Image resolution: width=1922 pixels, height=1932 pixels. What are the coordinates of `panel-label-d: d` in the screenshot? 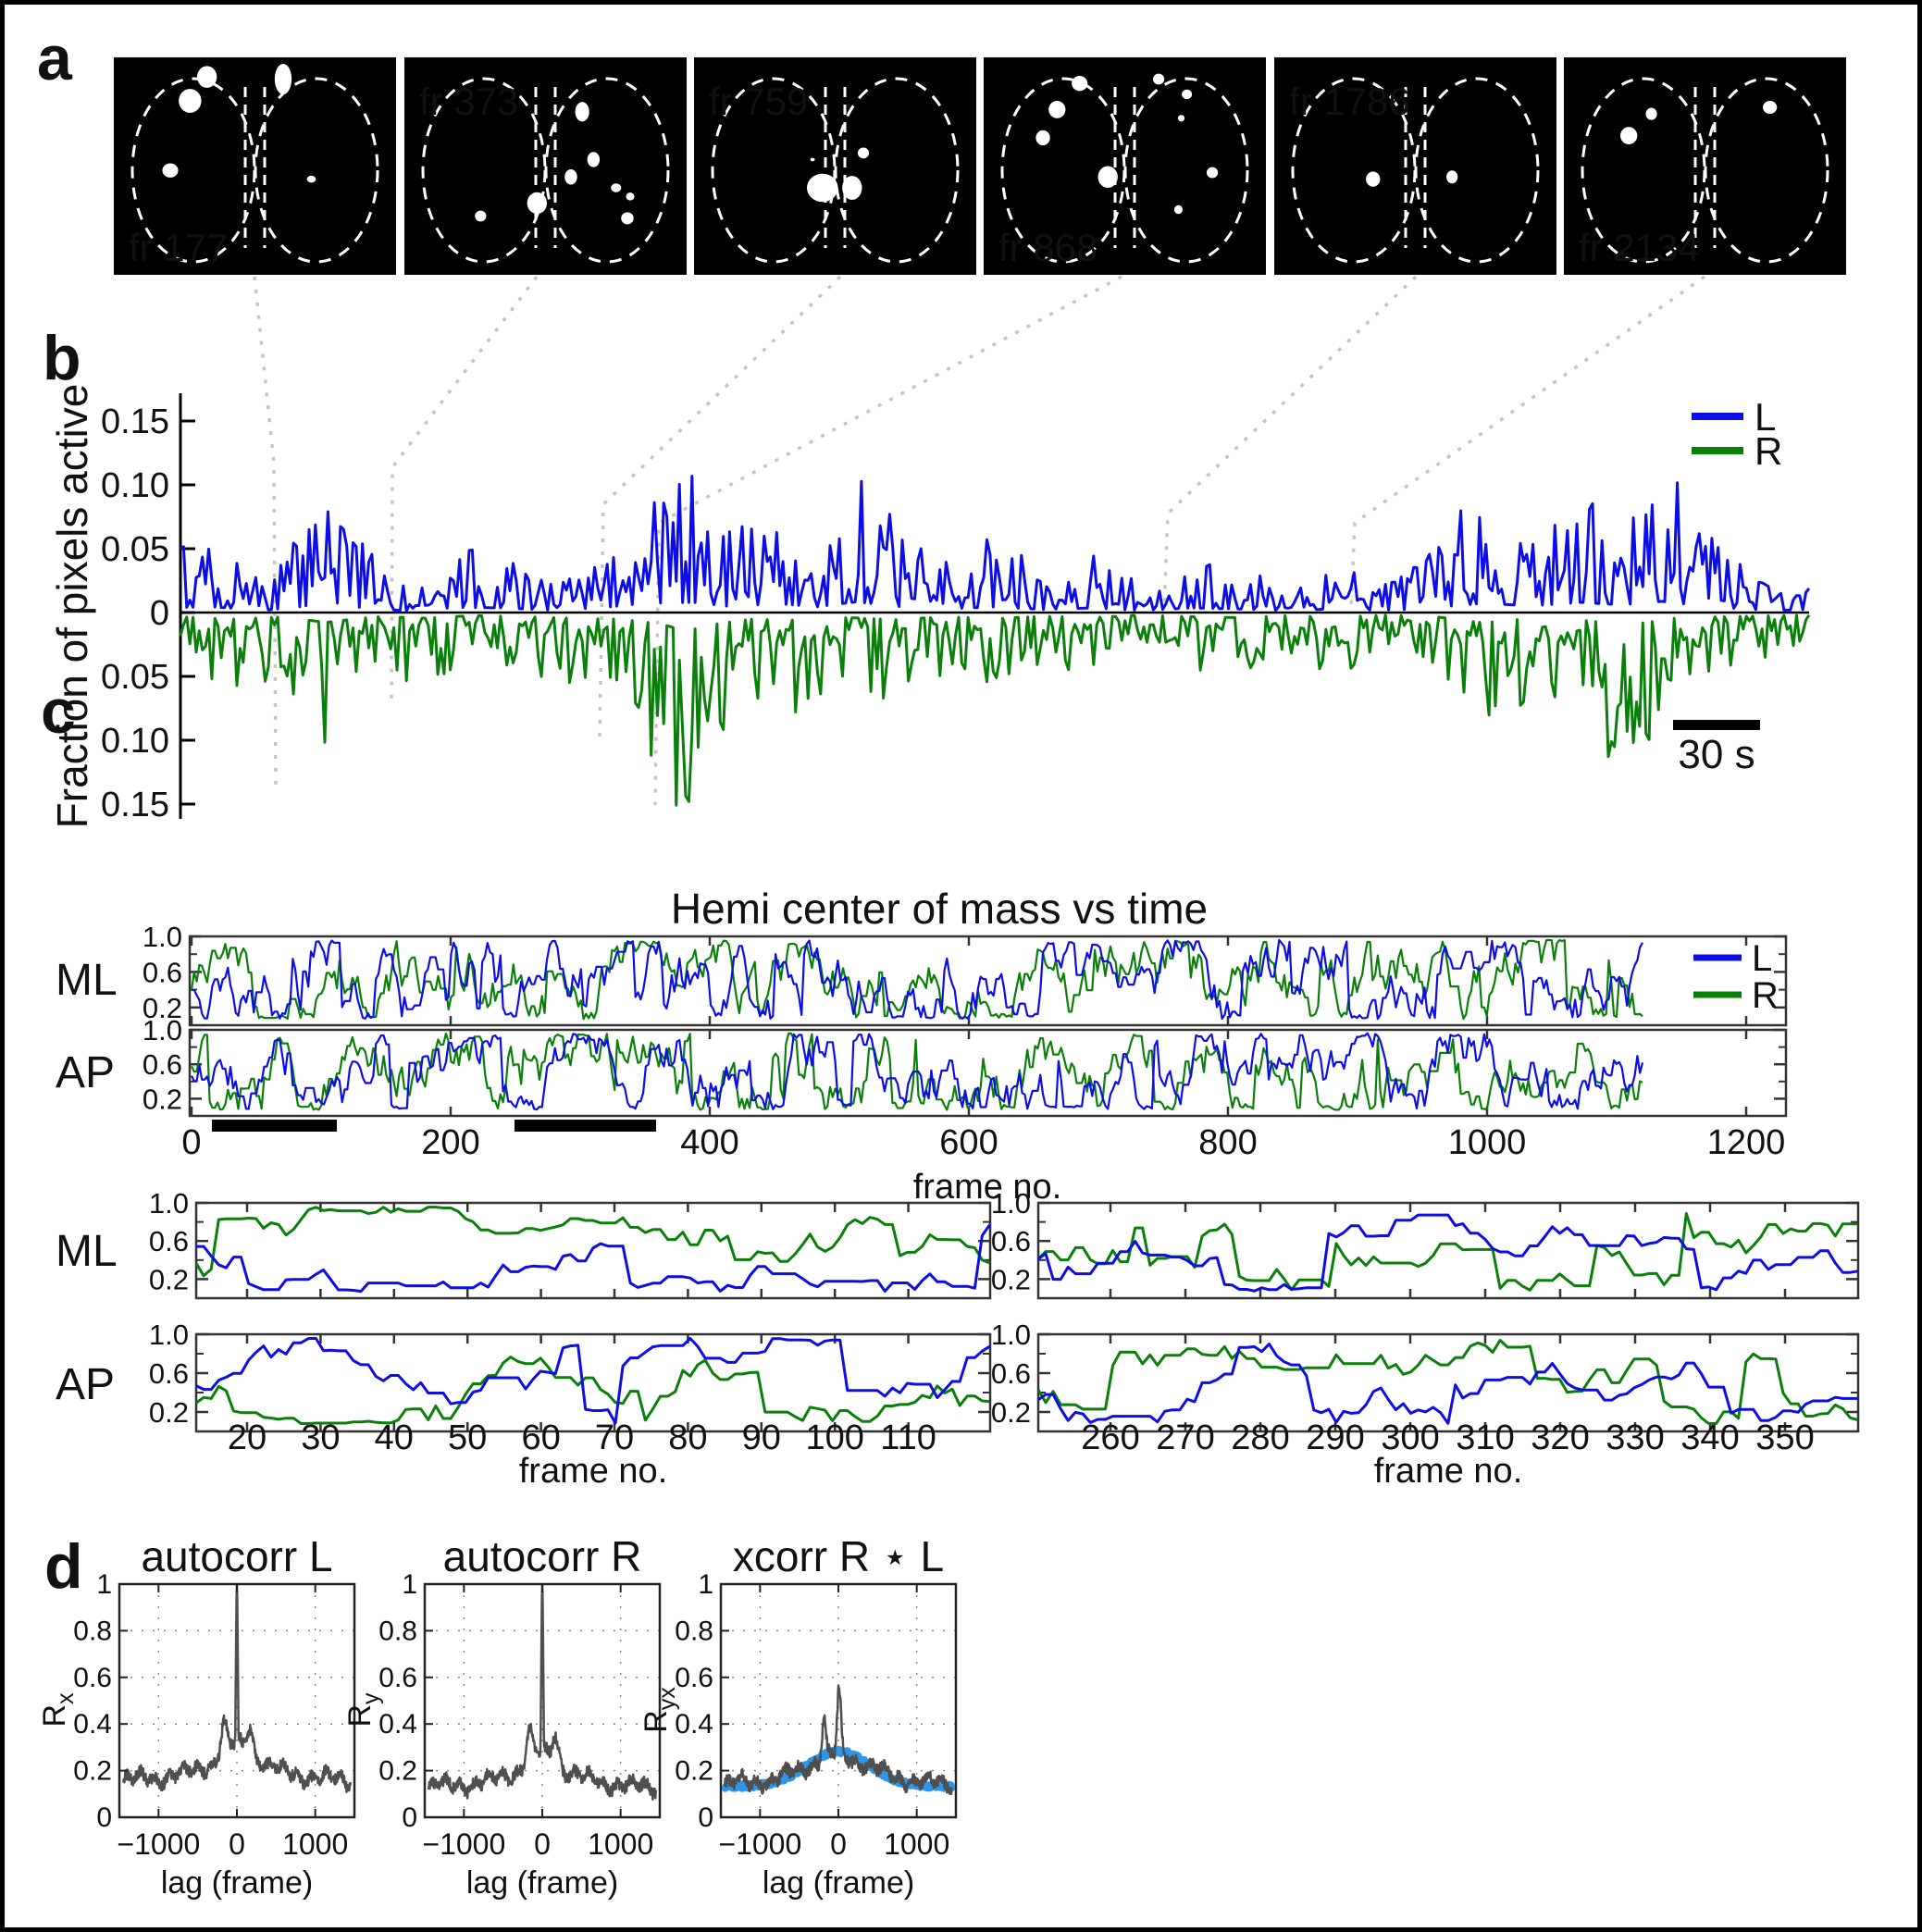 It's located at (63, 1567).